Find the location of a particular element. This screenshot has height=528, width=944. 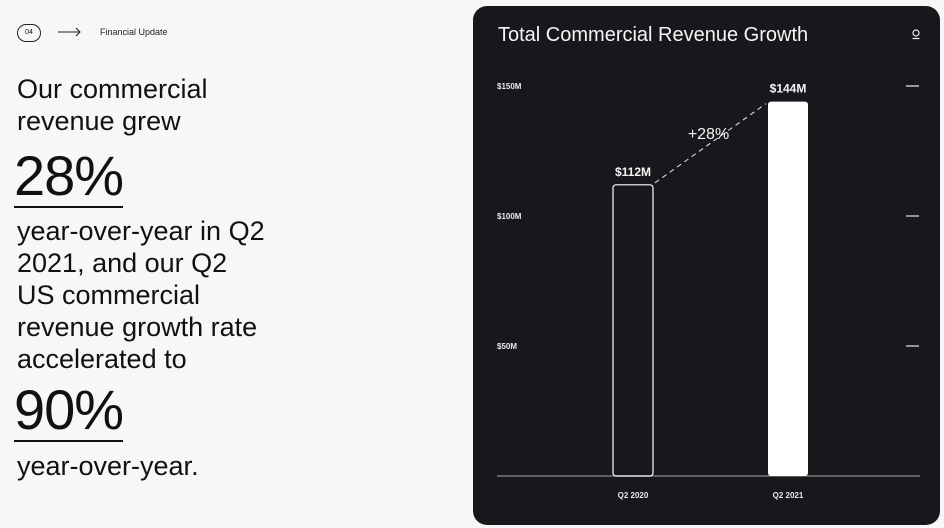

x-tick-label: Q2 2021 is located at coordinates (788, 495).